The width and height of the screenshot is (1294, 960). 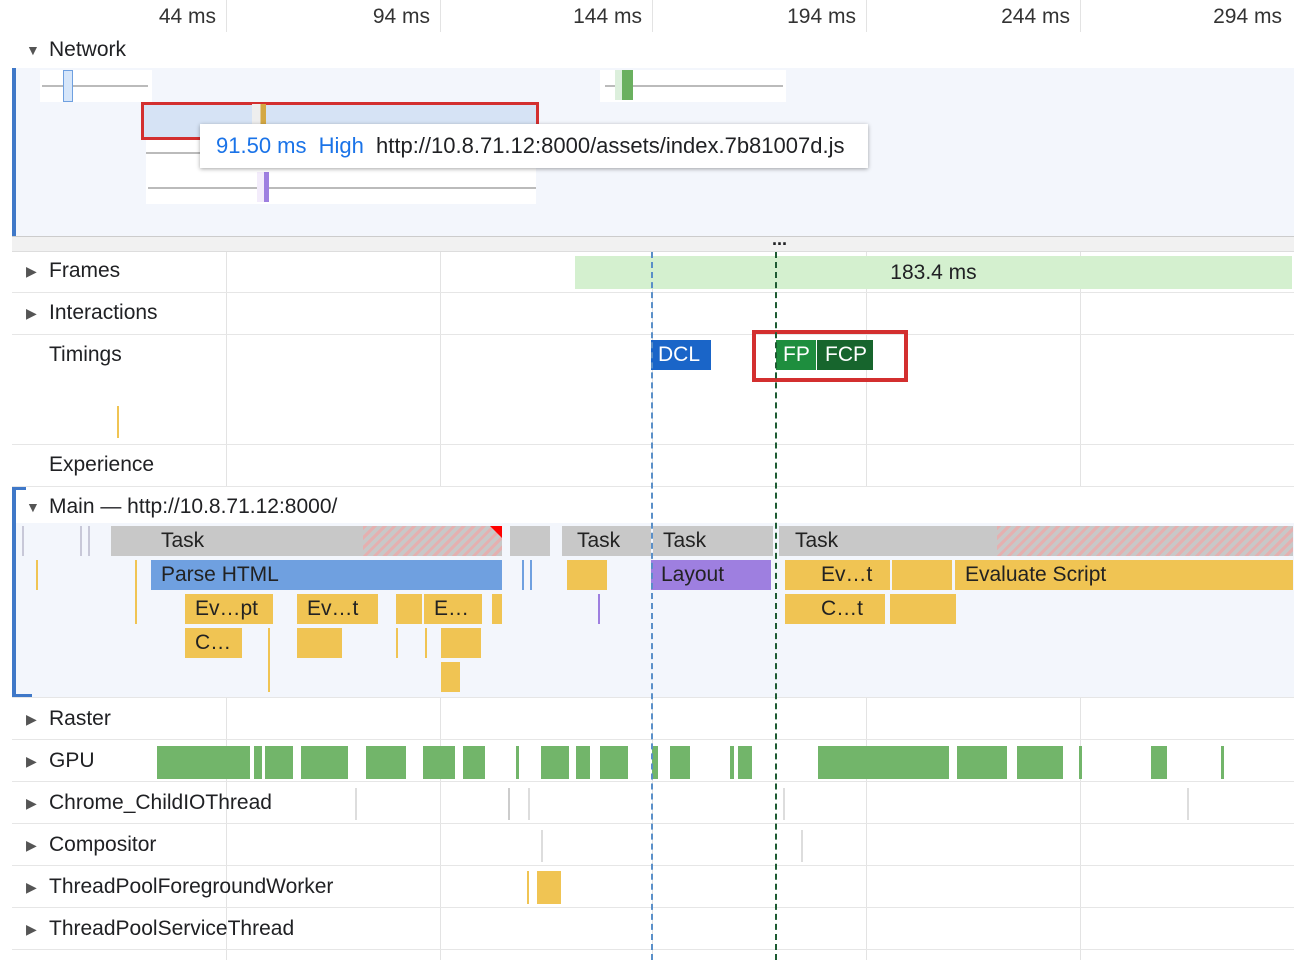 I want to click on frame-duration: 183.4 ms, so click(x=933, y=272).